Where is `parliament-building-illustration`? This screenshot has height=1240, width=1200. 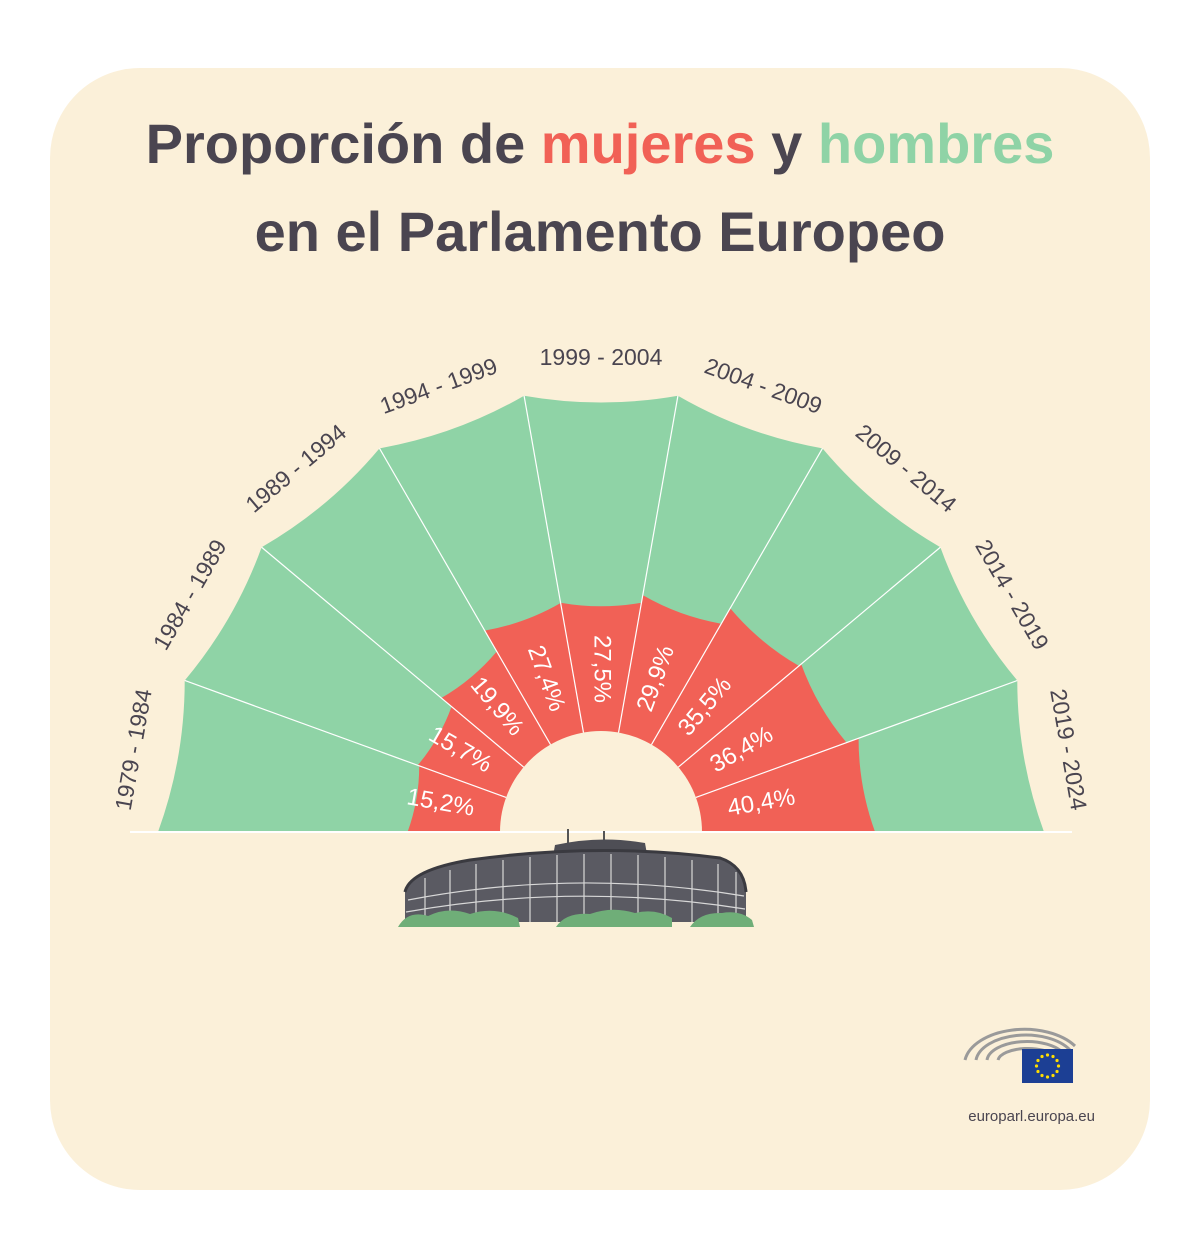 parliament-building-illustration is located at coordinates (576, 878).